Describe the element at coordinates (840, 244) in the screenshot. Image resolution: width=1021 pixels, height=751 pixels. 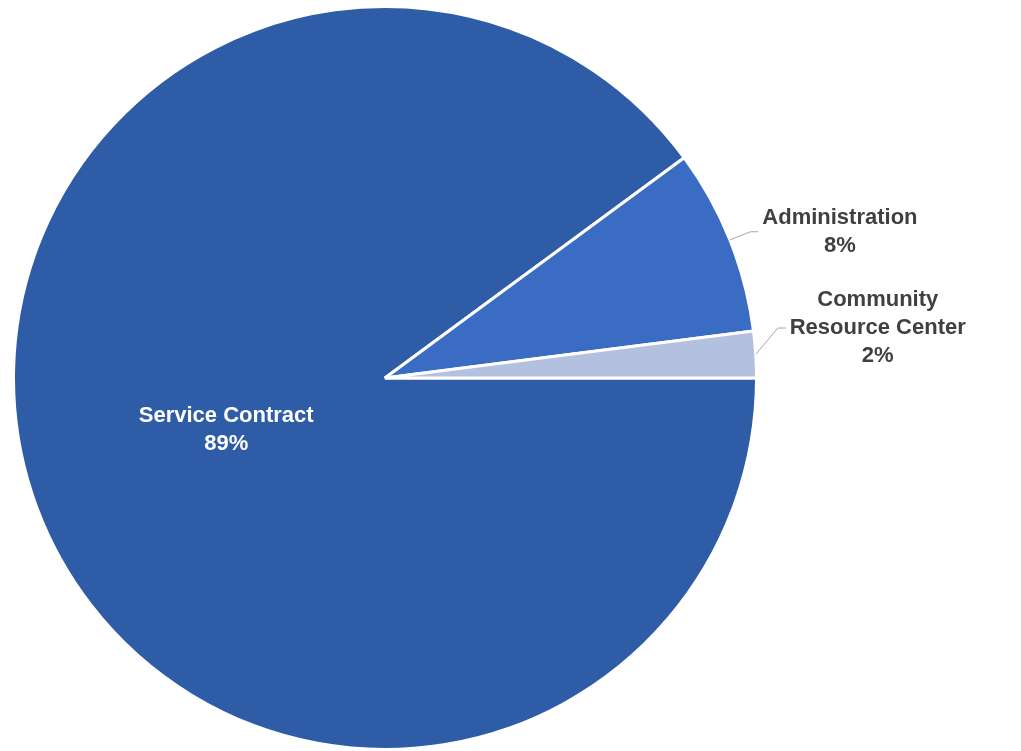
I see `data-label: 8%` at that location.